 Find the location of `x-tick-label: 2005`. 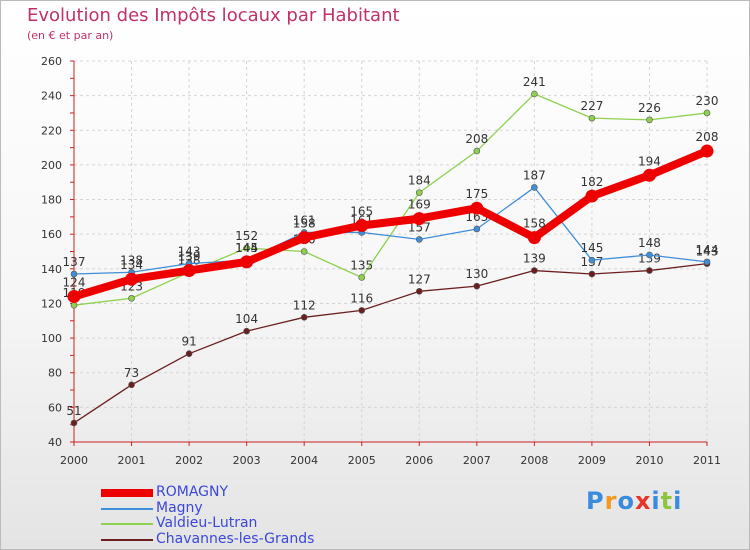

x-tick-label: 2005 is located at coordinates (362, 460).